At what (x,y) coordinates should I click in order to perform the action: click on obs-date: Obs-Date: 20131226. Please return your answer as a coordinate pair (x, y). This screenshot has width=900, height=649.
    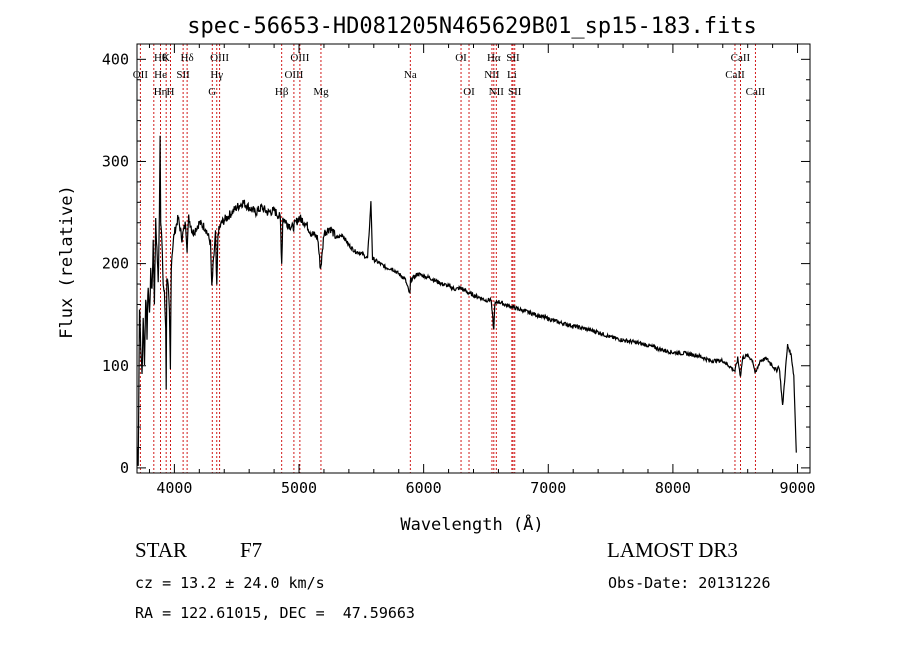
    Looking at the image, I should click on (689, 583).